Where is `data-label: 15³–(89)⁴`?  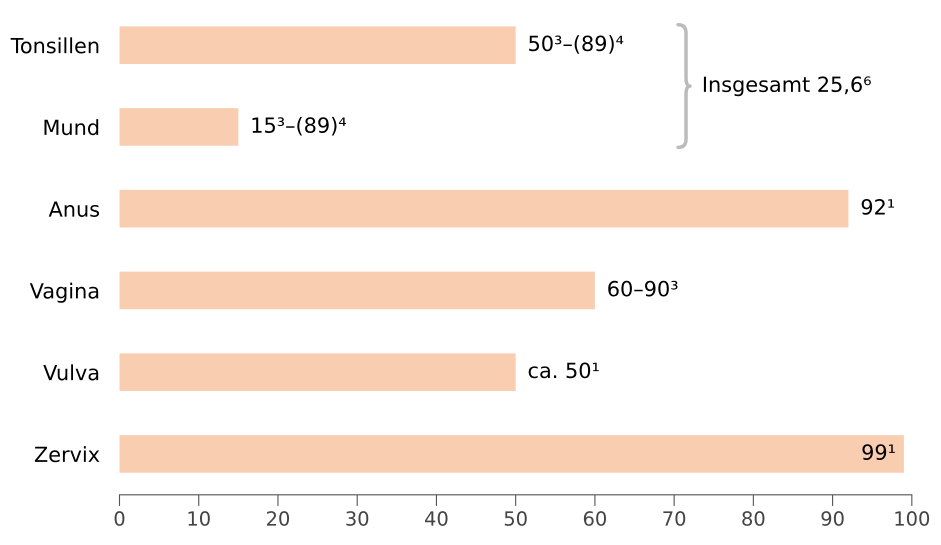
data-label: 15³–(89)⁴ is located at coordinates (299, 126).